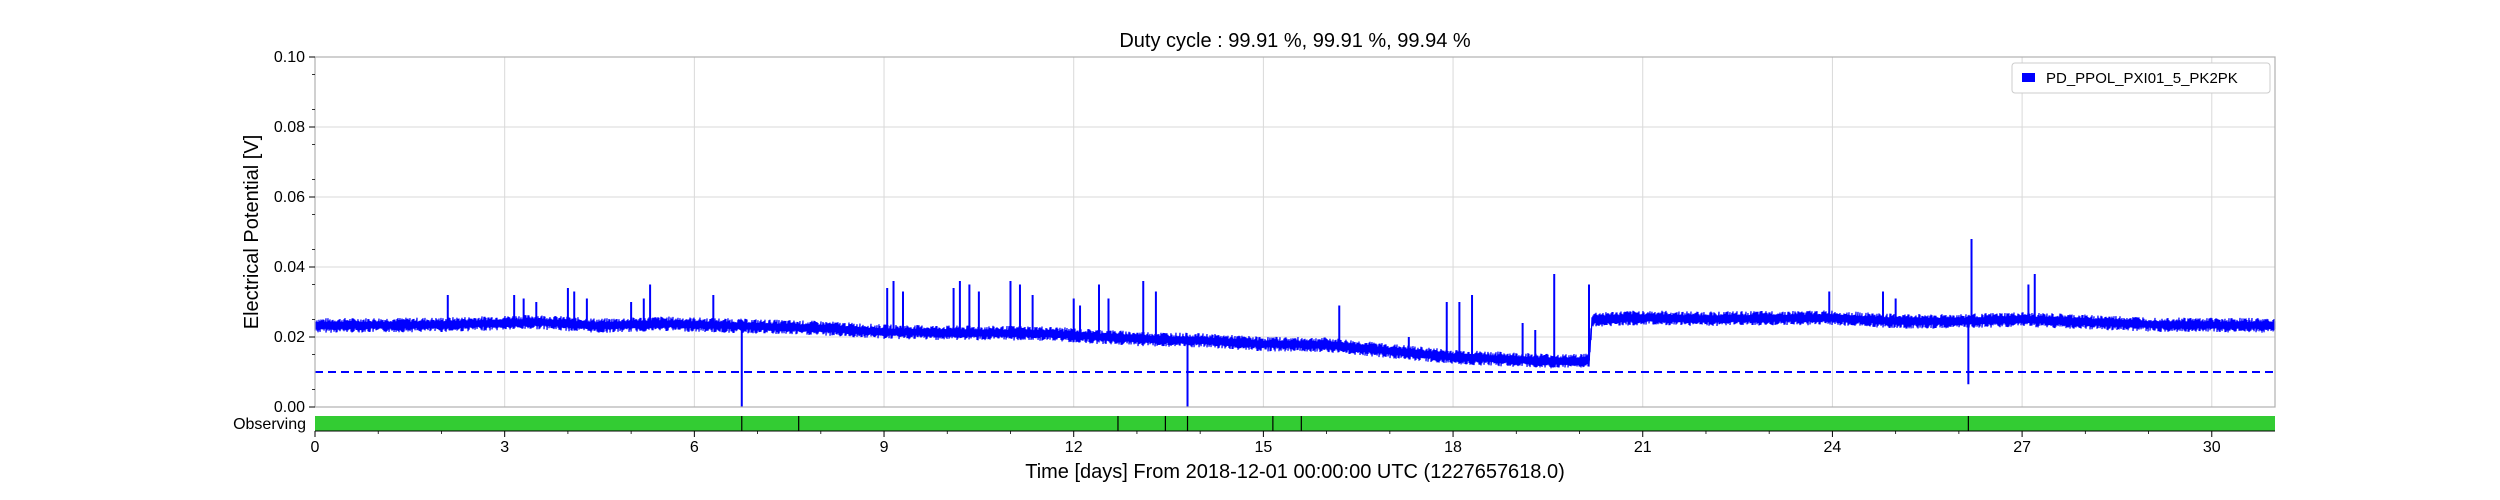 Image resolution: width=2500 pixels, height=500 pixels. I want to click on x-tick-label: 21, so click(1643, 447).